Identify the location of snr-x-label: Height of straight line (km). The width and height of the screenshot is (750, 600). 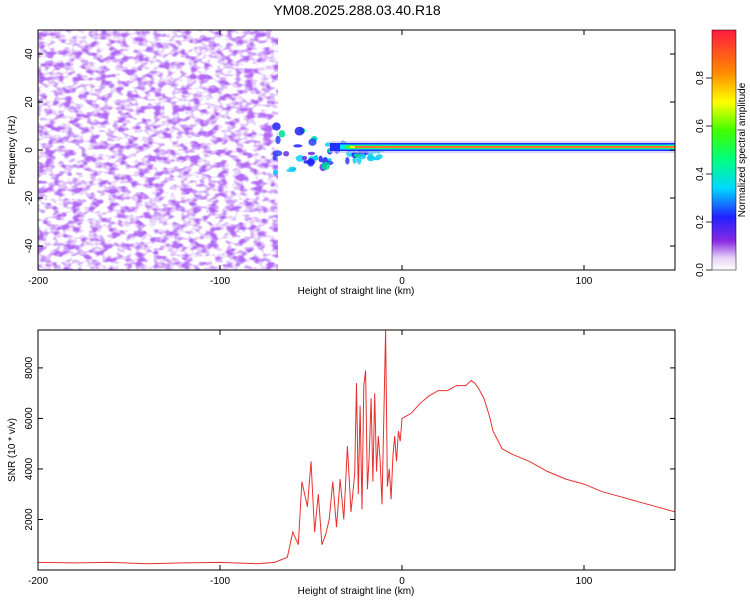
(356, 591).